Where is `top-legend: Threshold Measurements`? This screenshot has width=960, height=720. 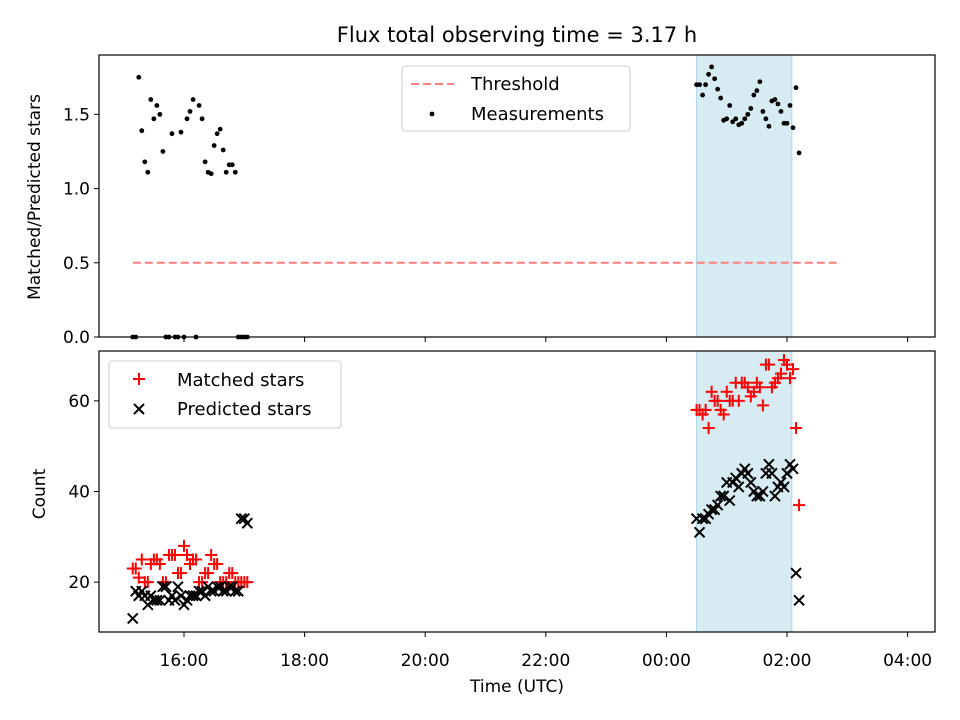 top-legend: Threshold Measurements is located at coordinates (516, 98).